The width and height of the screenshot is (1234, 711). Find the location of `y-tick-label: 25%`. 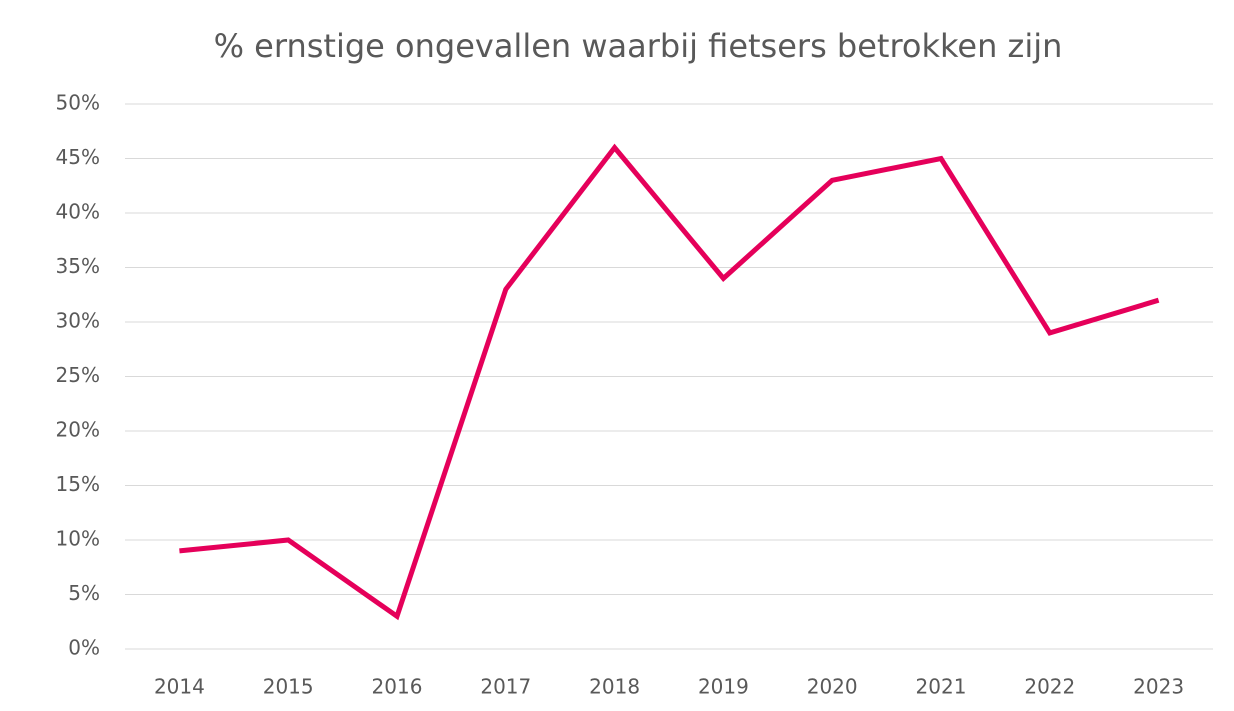

y-tick-label: 25% is located at coordinates (78, 375).